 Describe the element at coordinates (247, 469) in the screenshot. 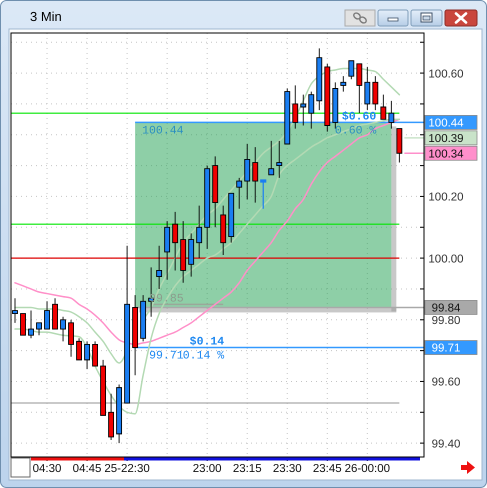

I see `x-tick-label: 23:15` at that location.